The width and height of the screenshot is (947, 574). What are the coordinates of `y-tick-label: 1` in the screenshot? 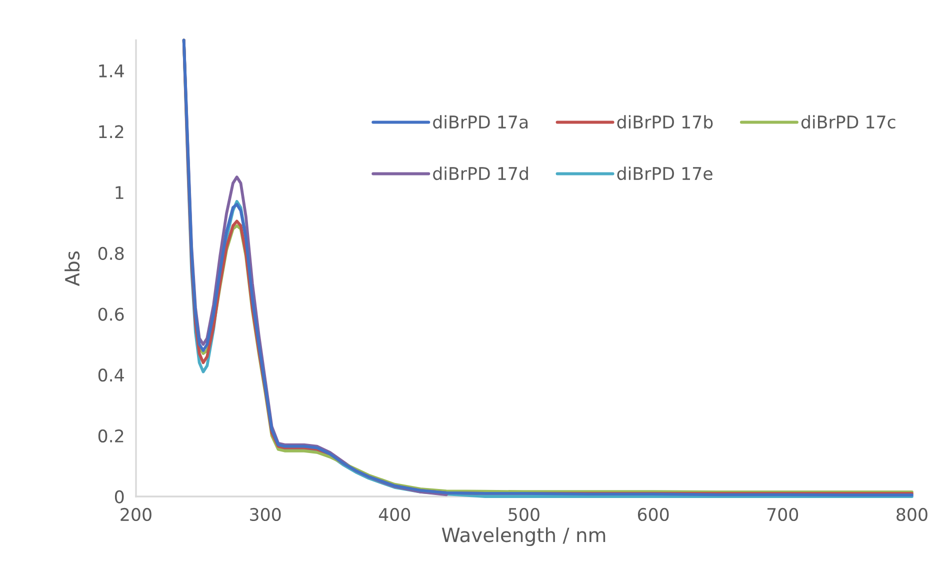 It's located at (120, 192).